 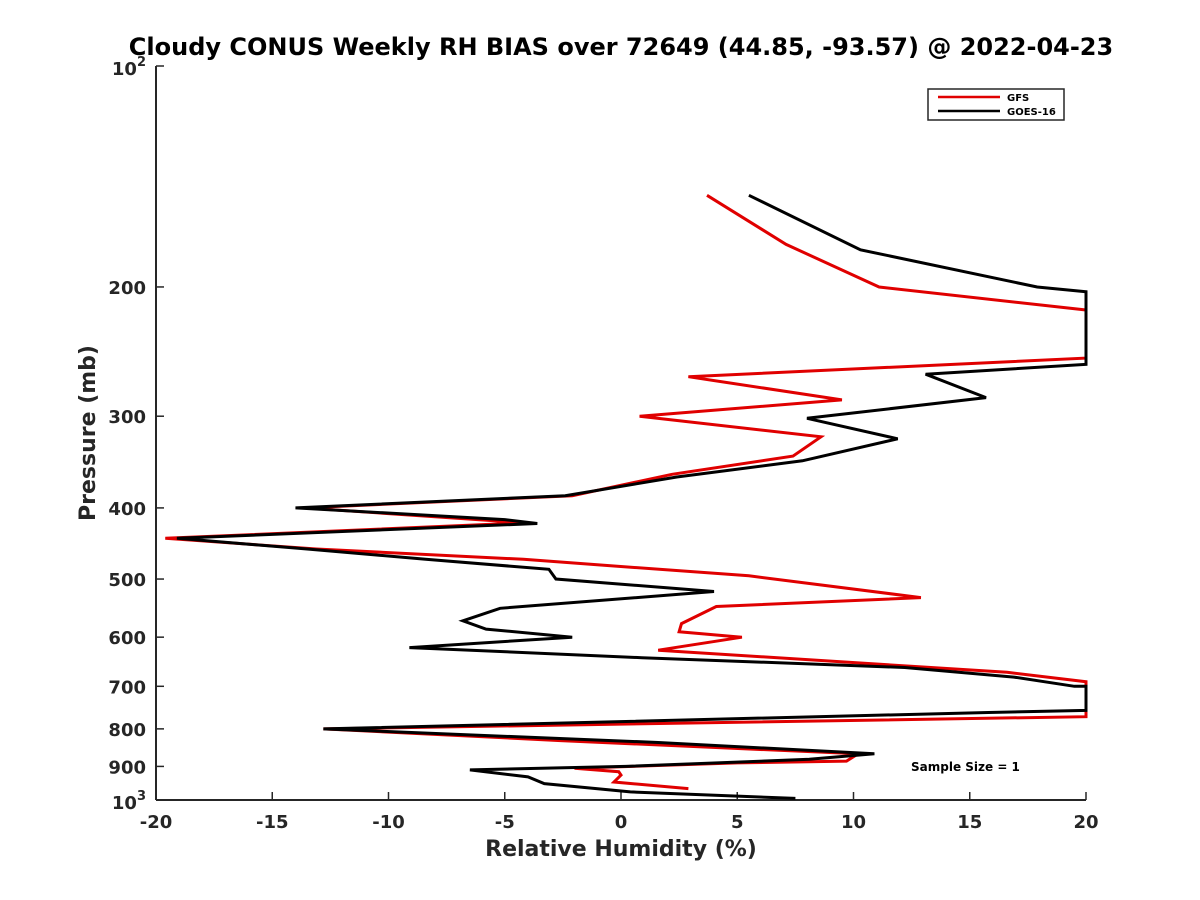 What do you see at coordinates (1018, 98) in the screenshot?
I see `legend-label-gfs: GFS` at bounding box center [1018, 98].